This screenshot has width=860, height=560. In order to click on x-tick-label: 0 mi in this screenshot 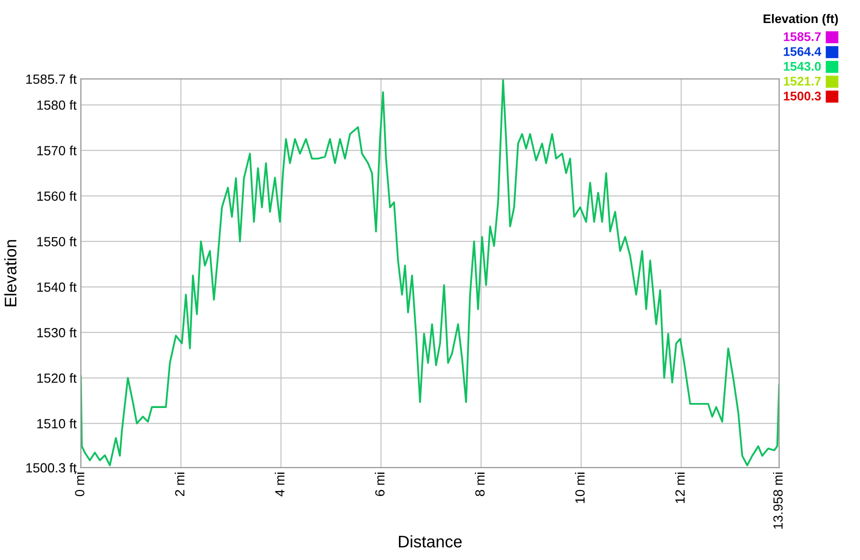, I will do `click(79, 484)`.